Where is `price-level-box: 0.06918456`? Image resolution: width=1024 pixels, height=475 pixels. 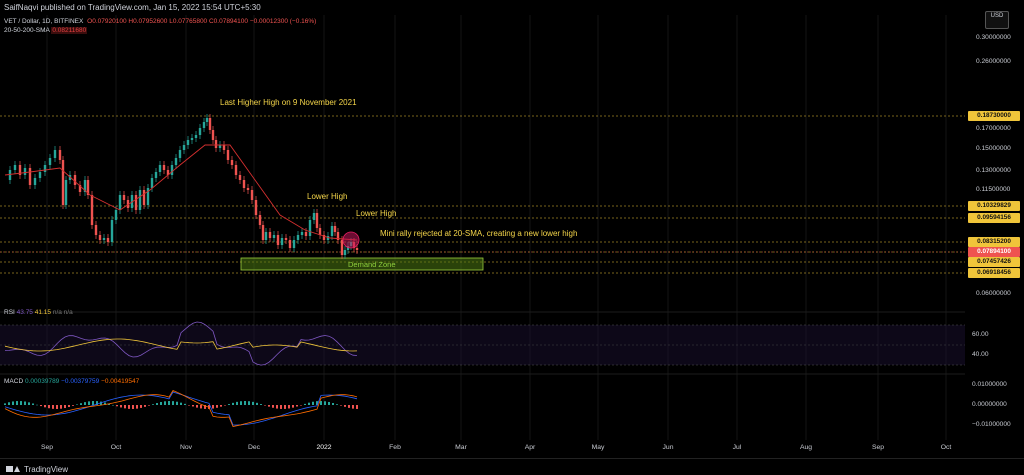
price-level-box: 0.06918456 is located at coordinates (994, 273).